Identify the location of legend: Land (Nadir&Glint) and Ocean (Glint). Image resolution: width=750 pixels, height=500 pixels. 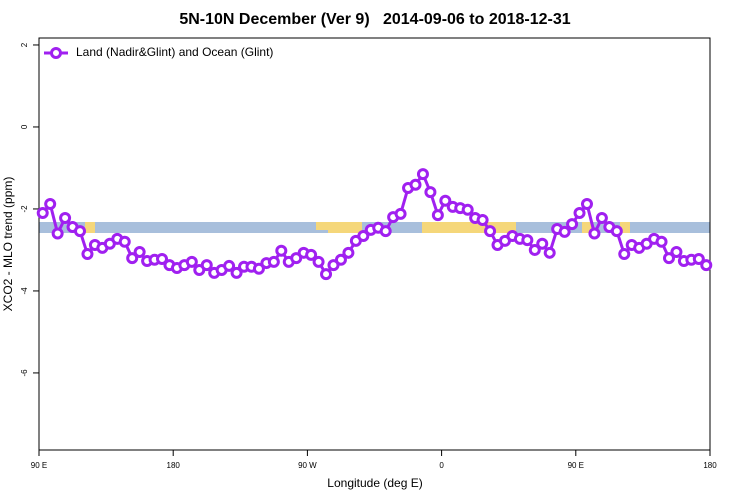
(158, 52).